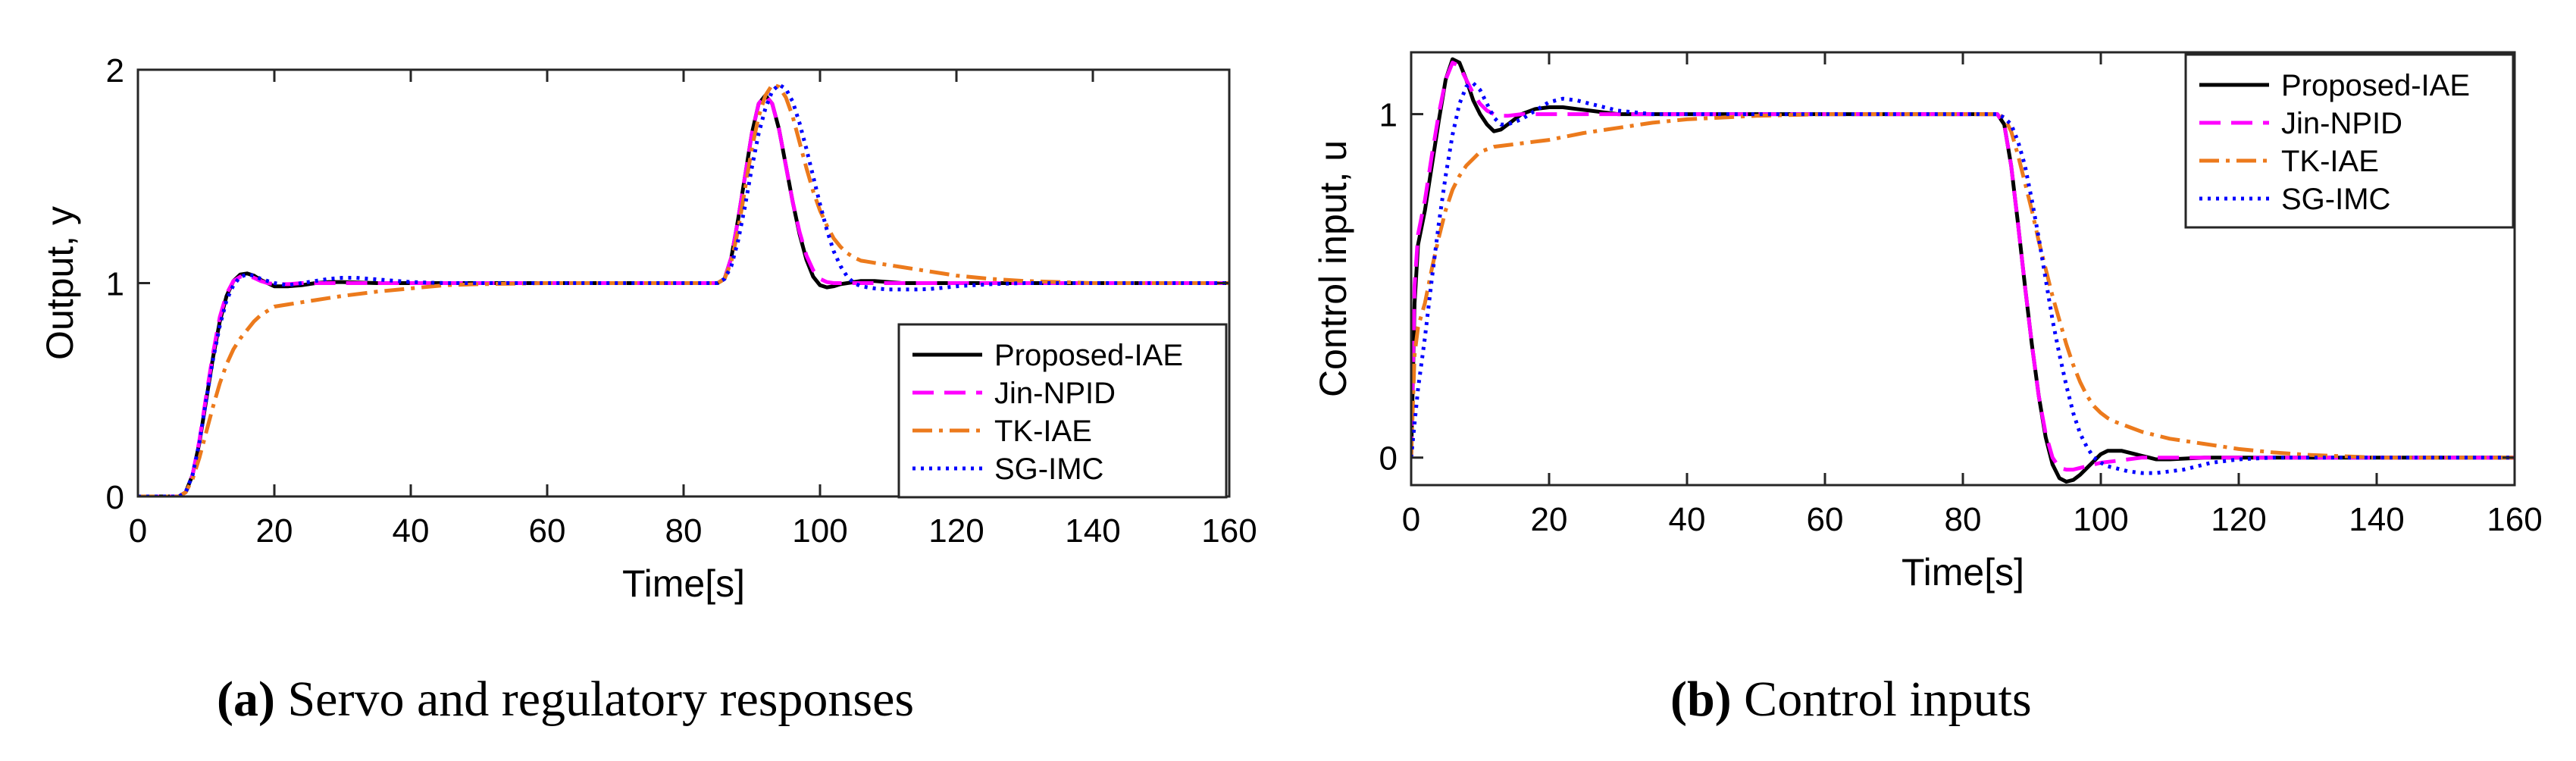  I want to click on panel-a-y-tick-label: 0, so click(115, 497).